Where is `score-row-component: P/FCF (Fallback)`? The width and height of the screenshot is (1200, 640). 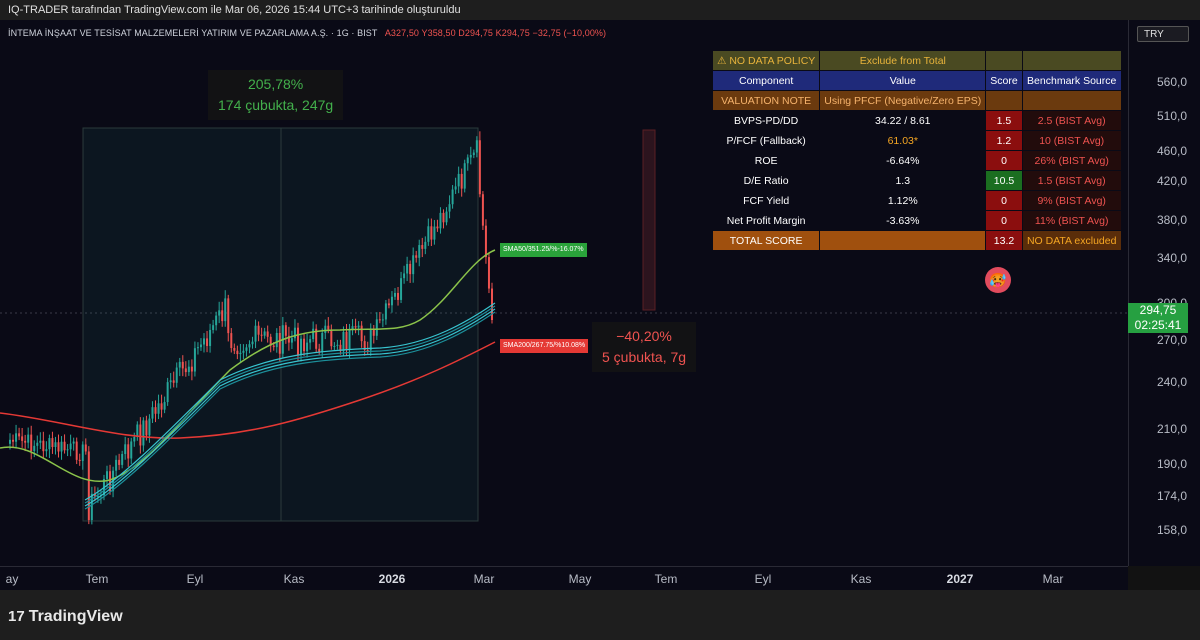
score-row-component: P/FCF (Fallback) is located at coordinates (766, 140).